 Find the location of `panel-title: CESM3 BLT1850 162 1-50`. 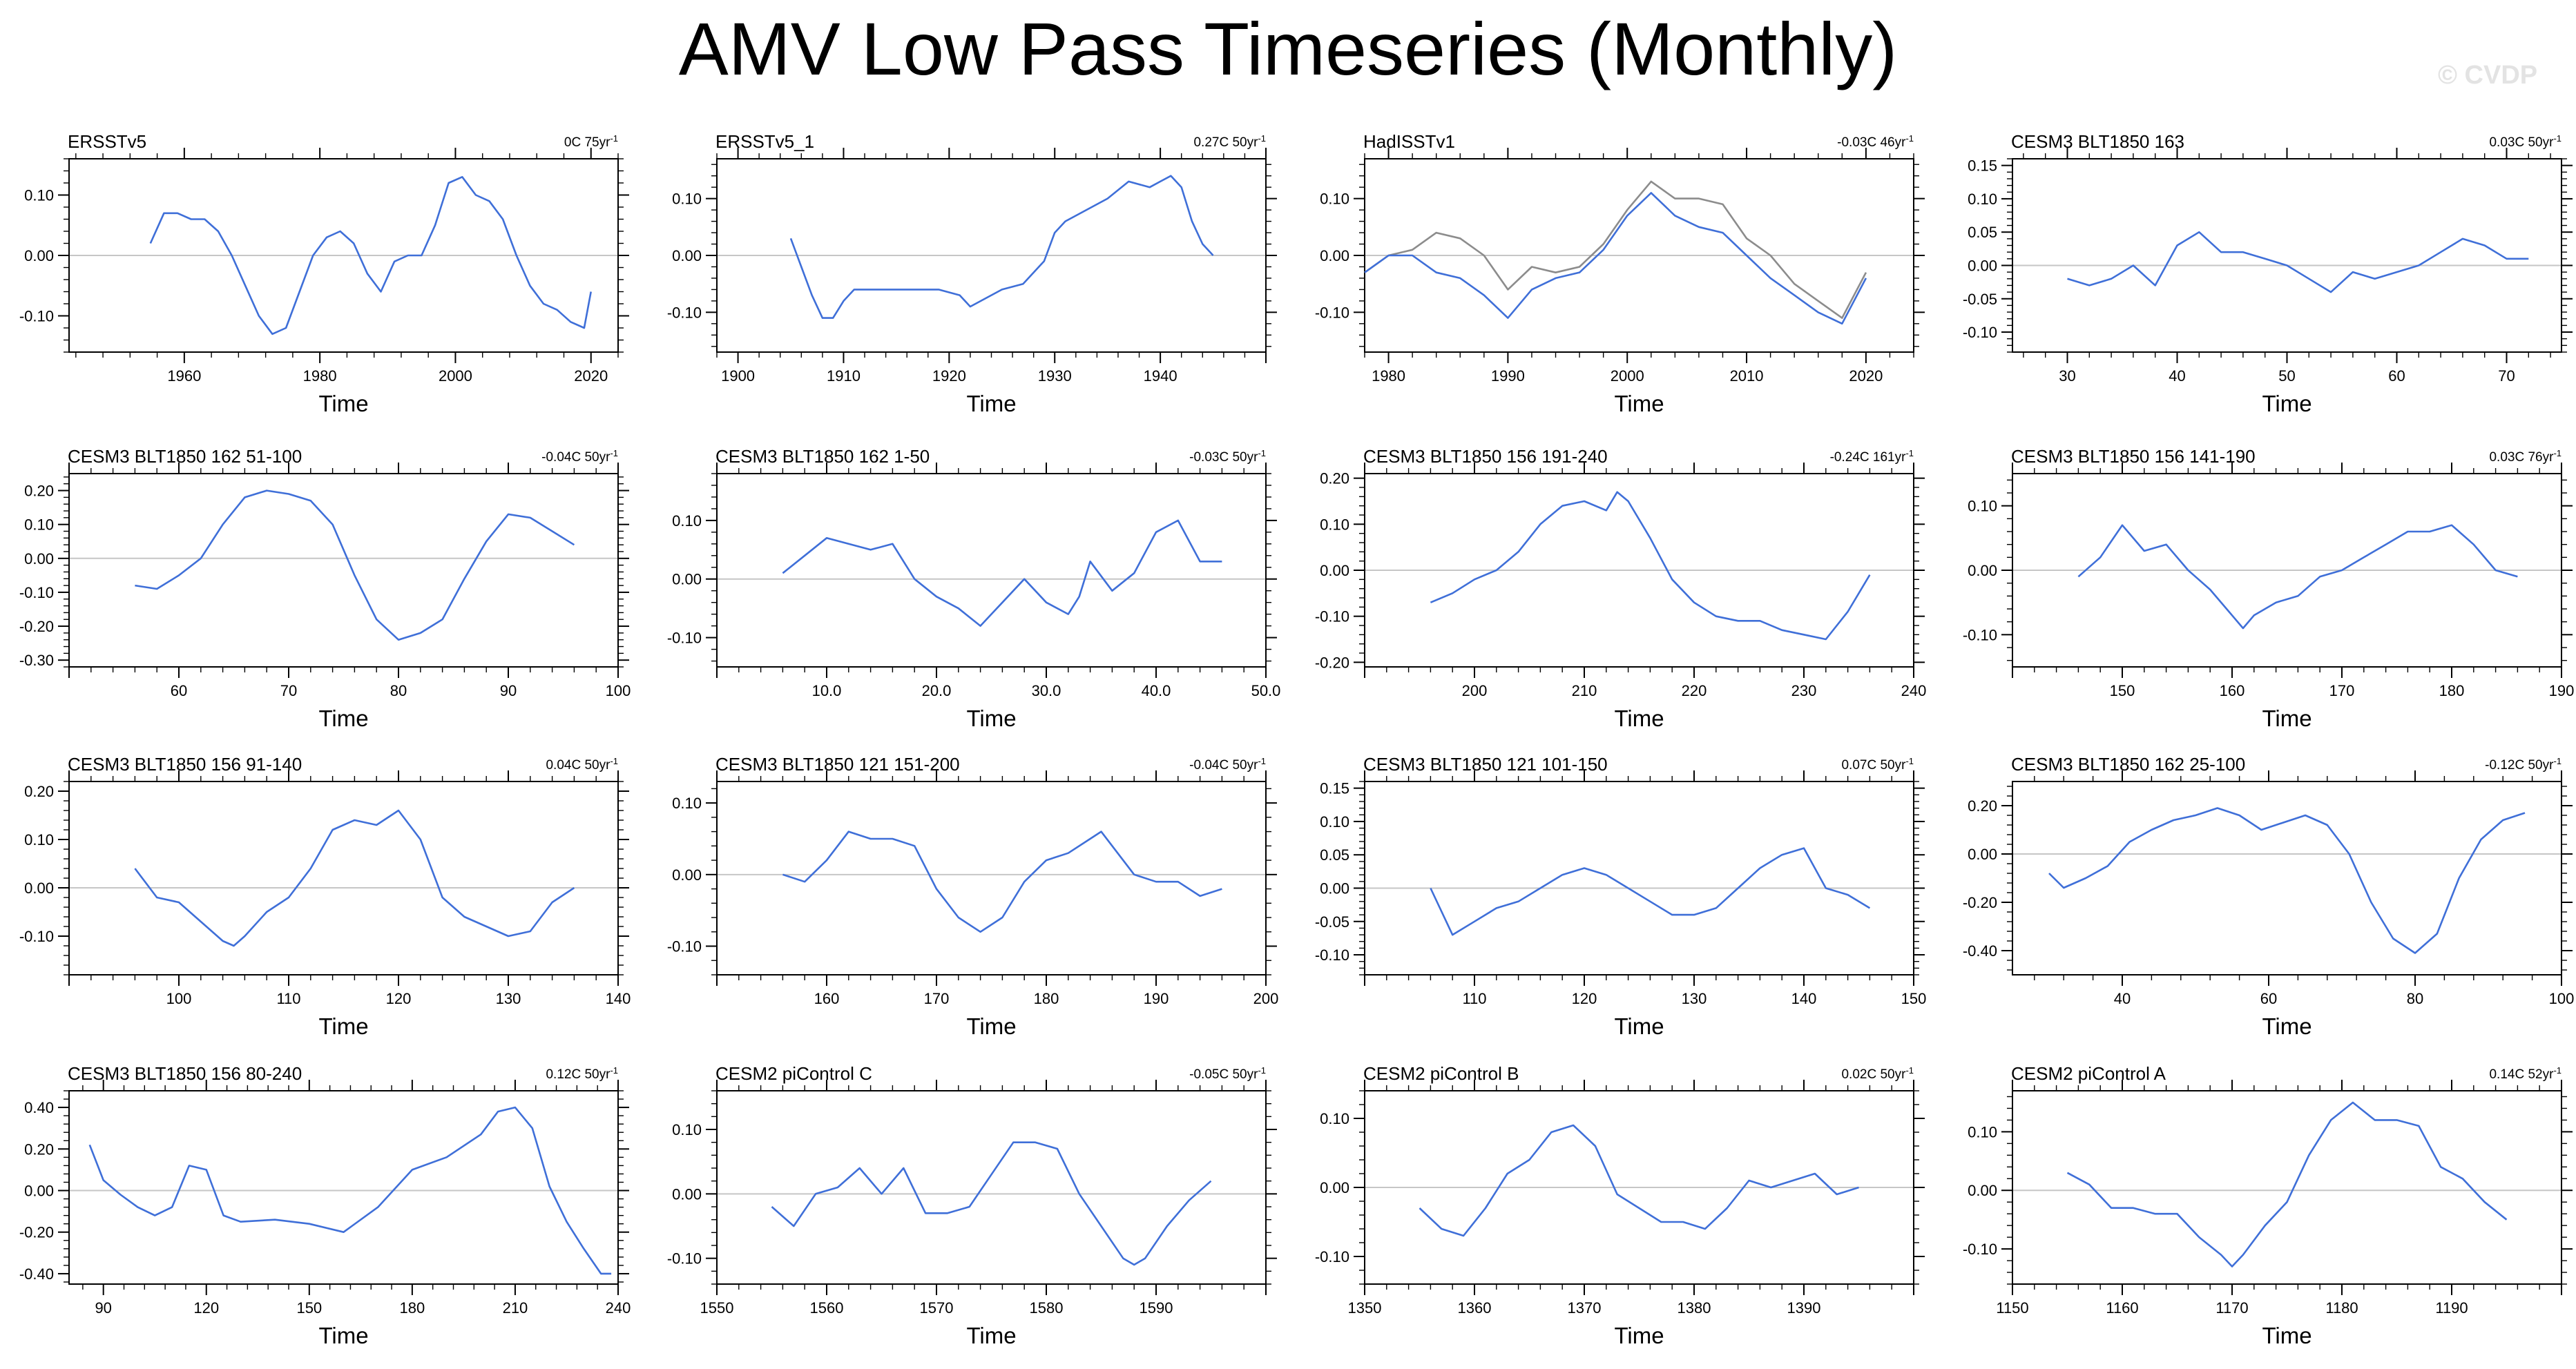

panel-title: CESM3 BLT1850 162 1-50 is located at coordinates (822, 456).